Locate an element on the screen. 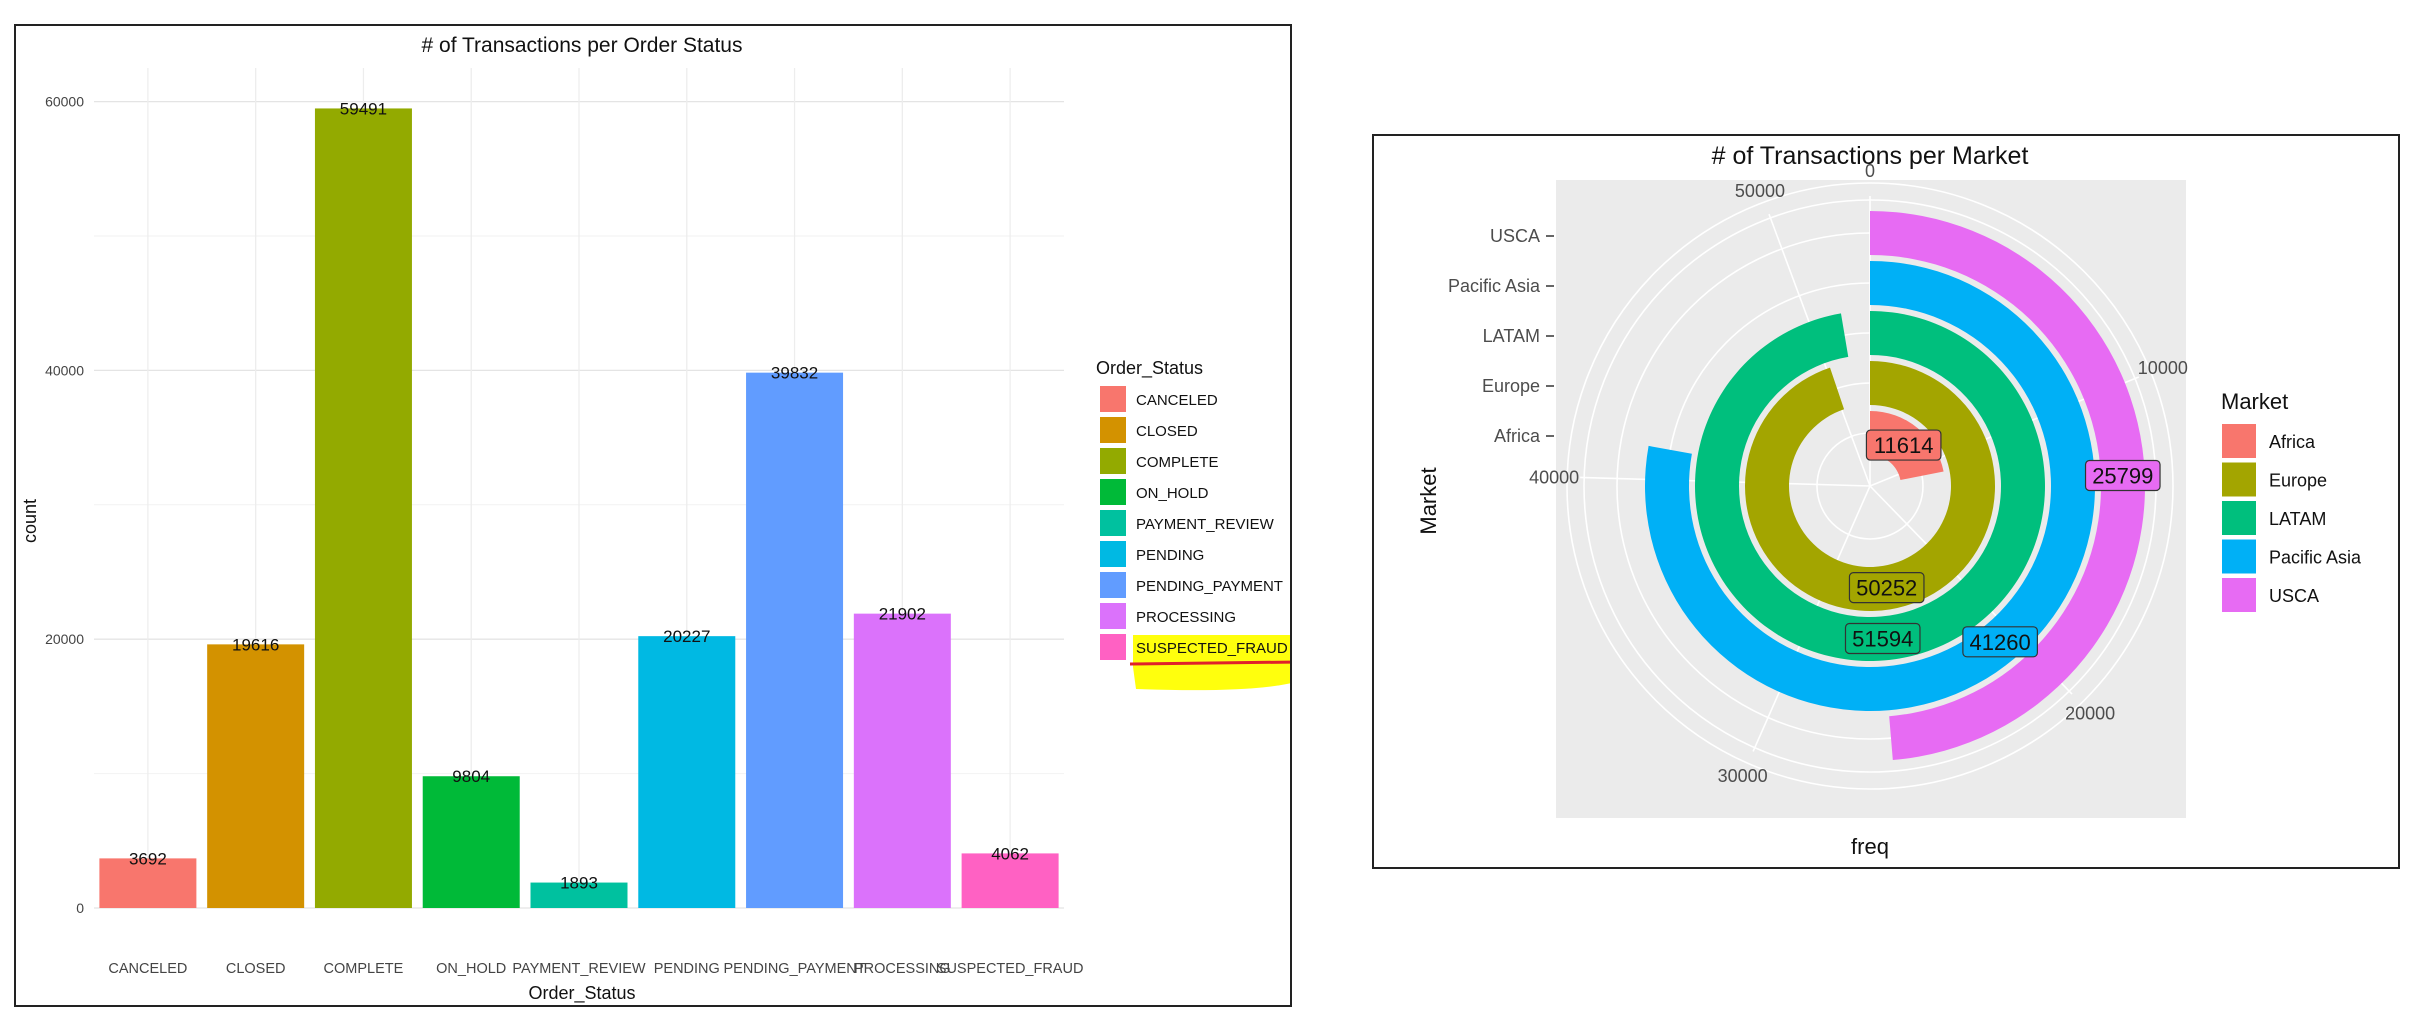 This screenshot has width=2417, height=1017. bar-x-tick-label-closed: CLOSED is located at coordinates (256, 969).